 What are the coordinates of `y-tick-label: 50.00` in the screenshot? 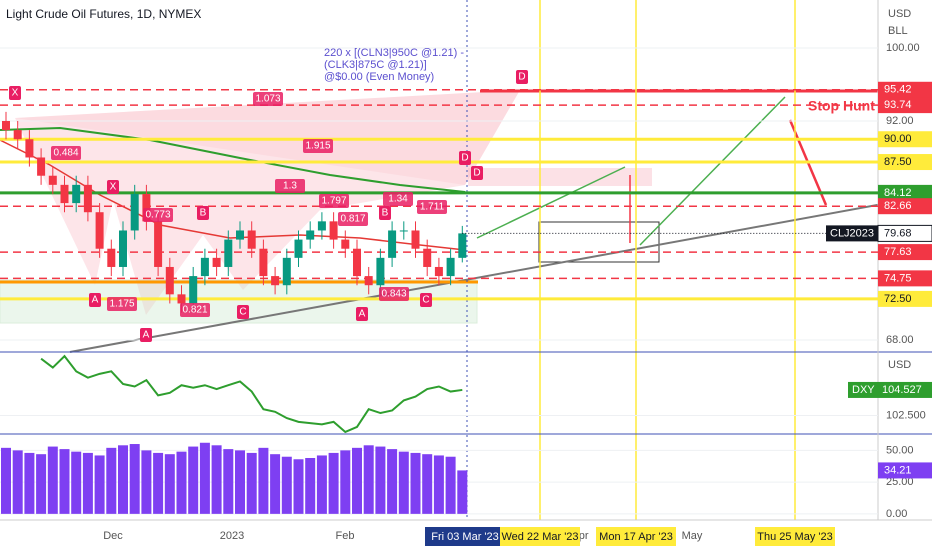 It's located at (900, 450).